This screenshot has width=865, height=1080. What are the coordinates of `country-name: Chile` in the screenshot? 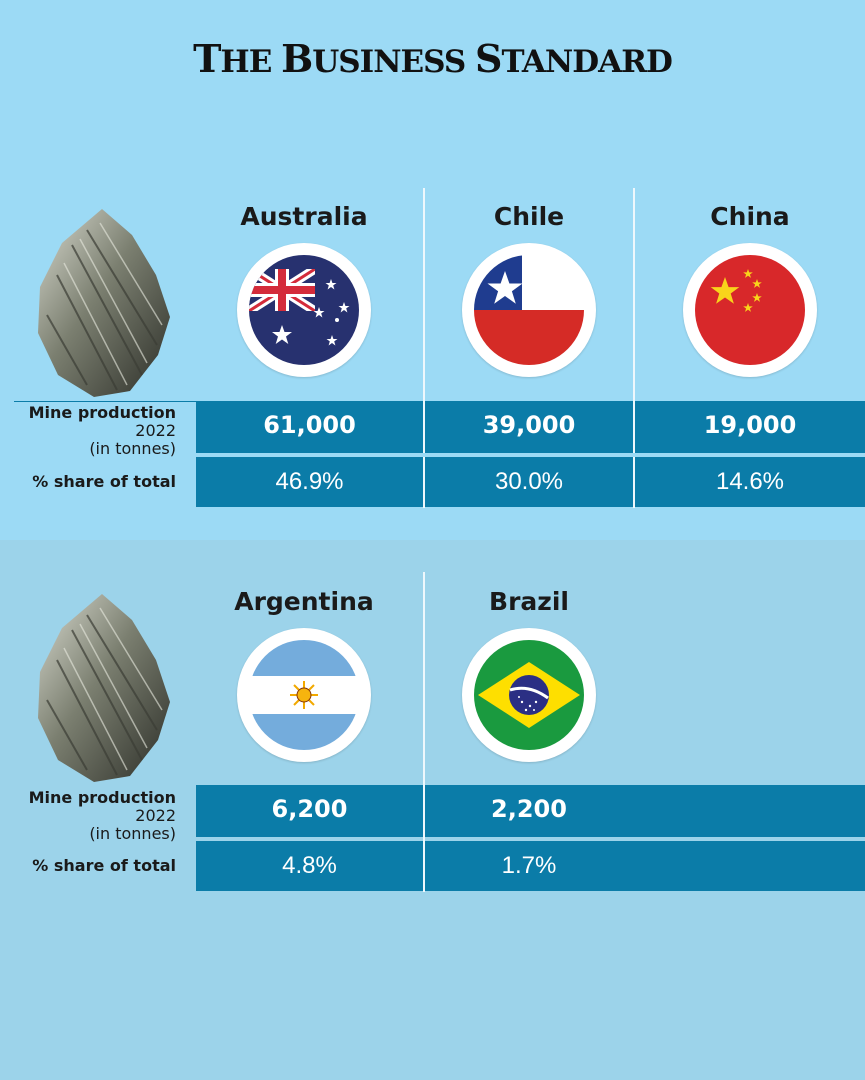 It's located at (529, 216).